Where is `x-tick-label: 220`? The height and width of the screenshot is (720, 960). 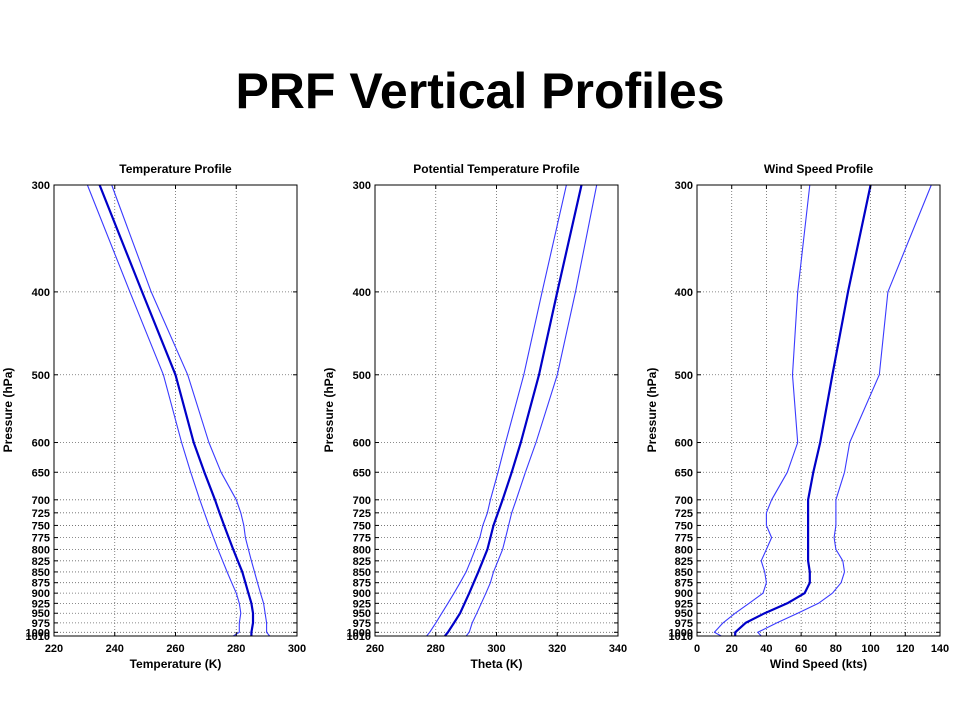
x-tick-label: 220 is located at coordinates (54, 649).